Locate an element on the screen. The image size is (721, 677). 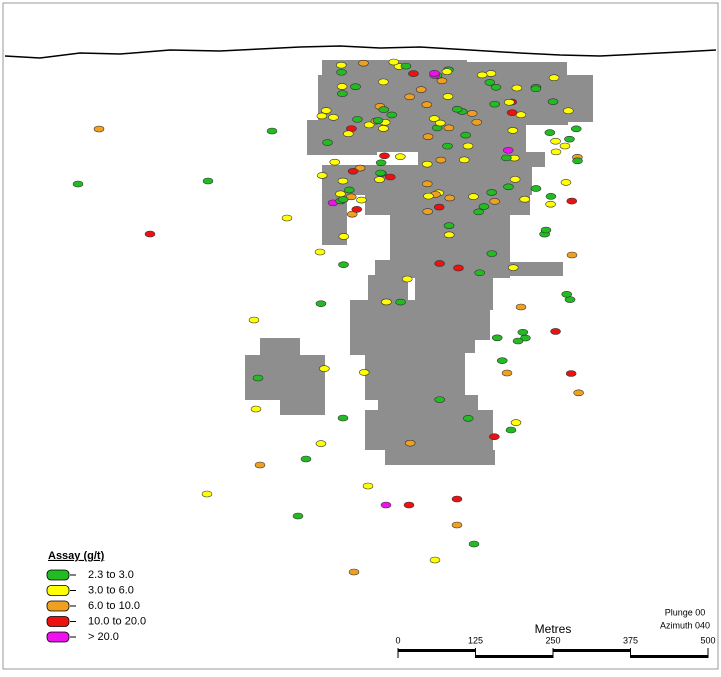
legend-label: 2.3 to 3.0 is located at coordinates (111, 575).